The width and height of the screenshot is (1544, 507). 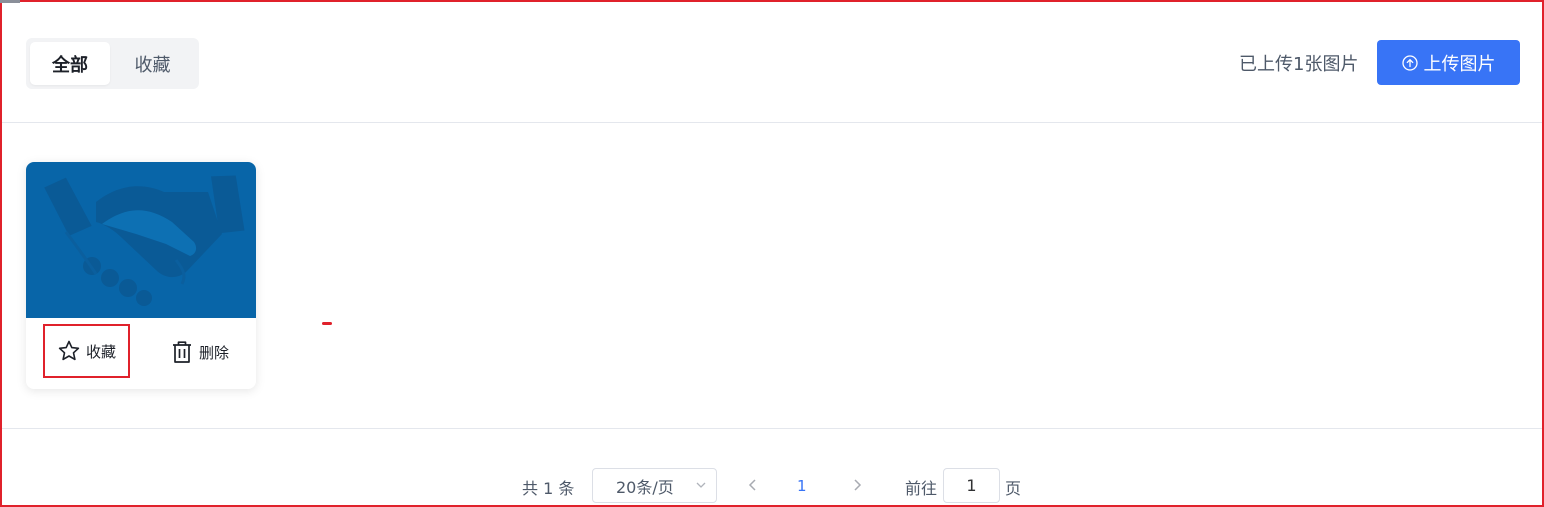 What do you see at coordinates (753, 485) in the screenshot?
I see `chevron-left-icon` at bounding box center [753, 485].